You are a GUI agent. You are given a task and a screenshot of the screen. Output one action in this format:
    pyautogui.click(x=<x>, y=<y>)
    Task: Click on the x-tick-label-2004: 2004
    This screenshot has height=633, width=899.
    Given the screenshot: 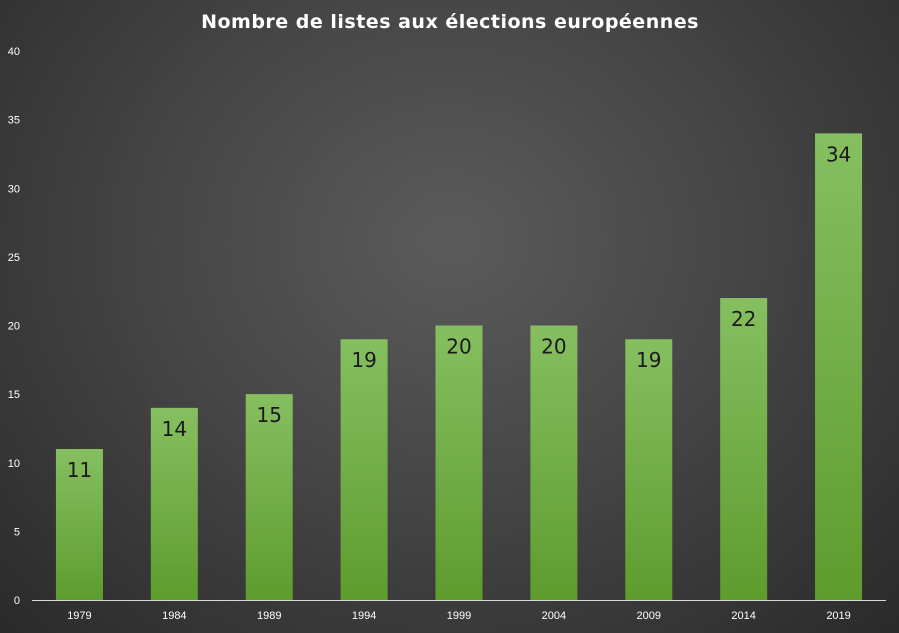 What is the action you would take?
    pyautogui.click(x=554, y=616)
    